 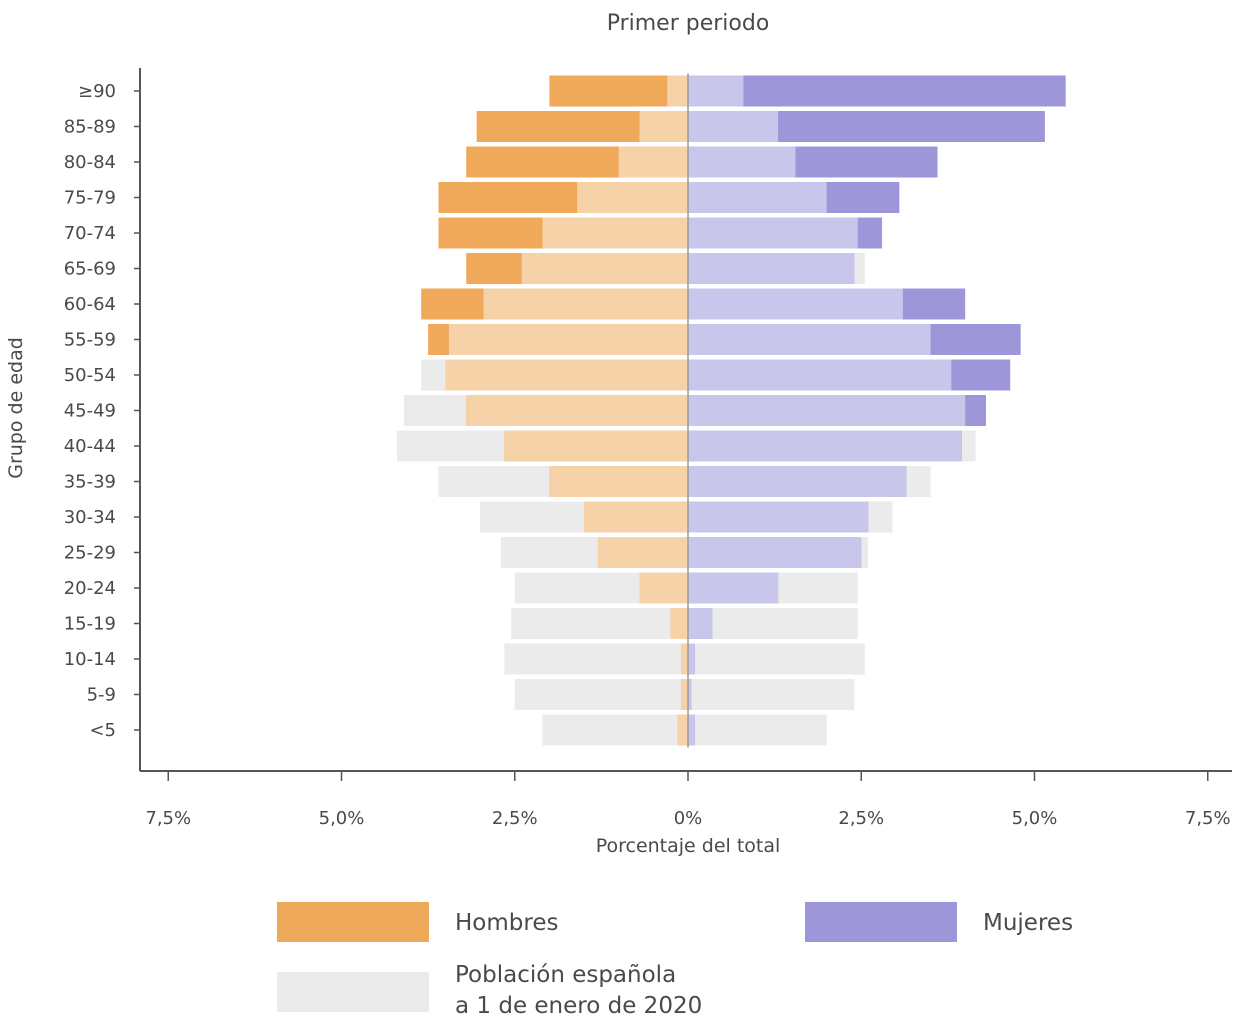 I want to click on x-tick-label: 0%, so click(x=688, y=818).